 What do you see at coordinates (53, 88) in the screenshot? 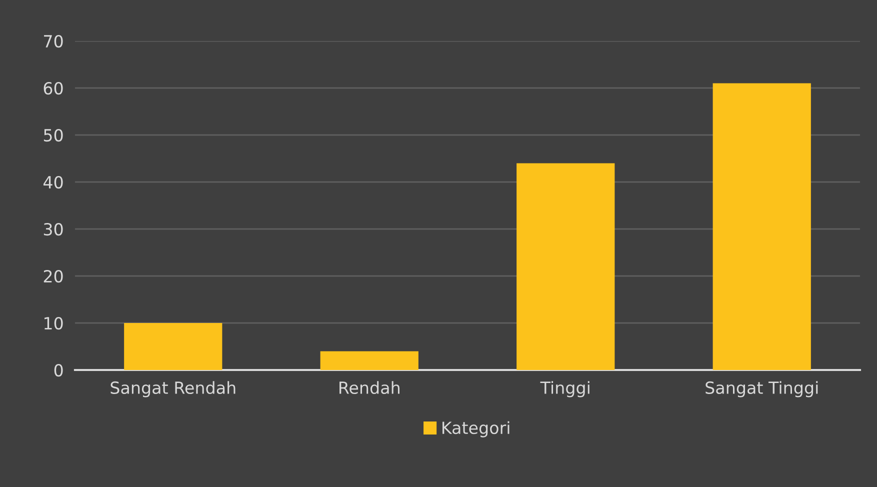
I see `y-tick-label: 60` at bounding box center [53, 88].